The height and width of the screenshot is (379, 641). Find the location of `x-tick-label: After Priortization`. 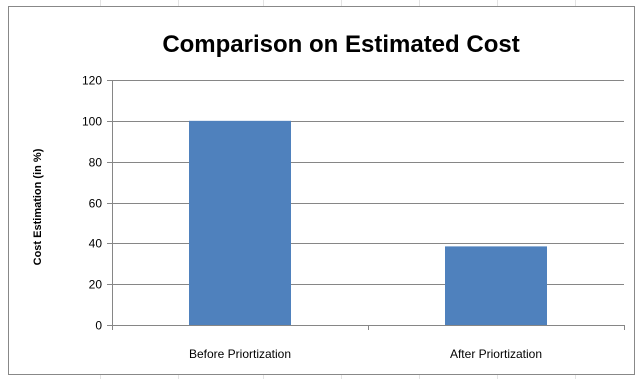

x-tick-label: After Priortization is located at coordinates (496, 354).